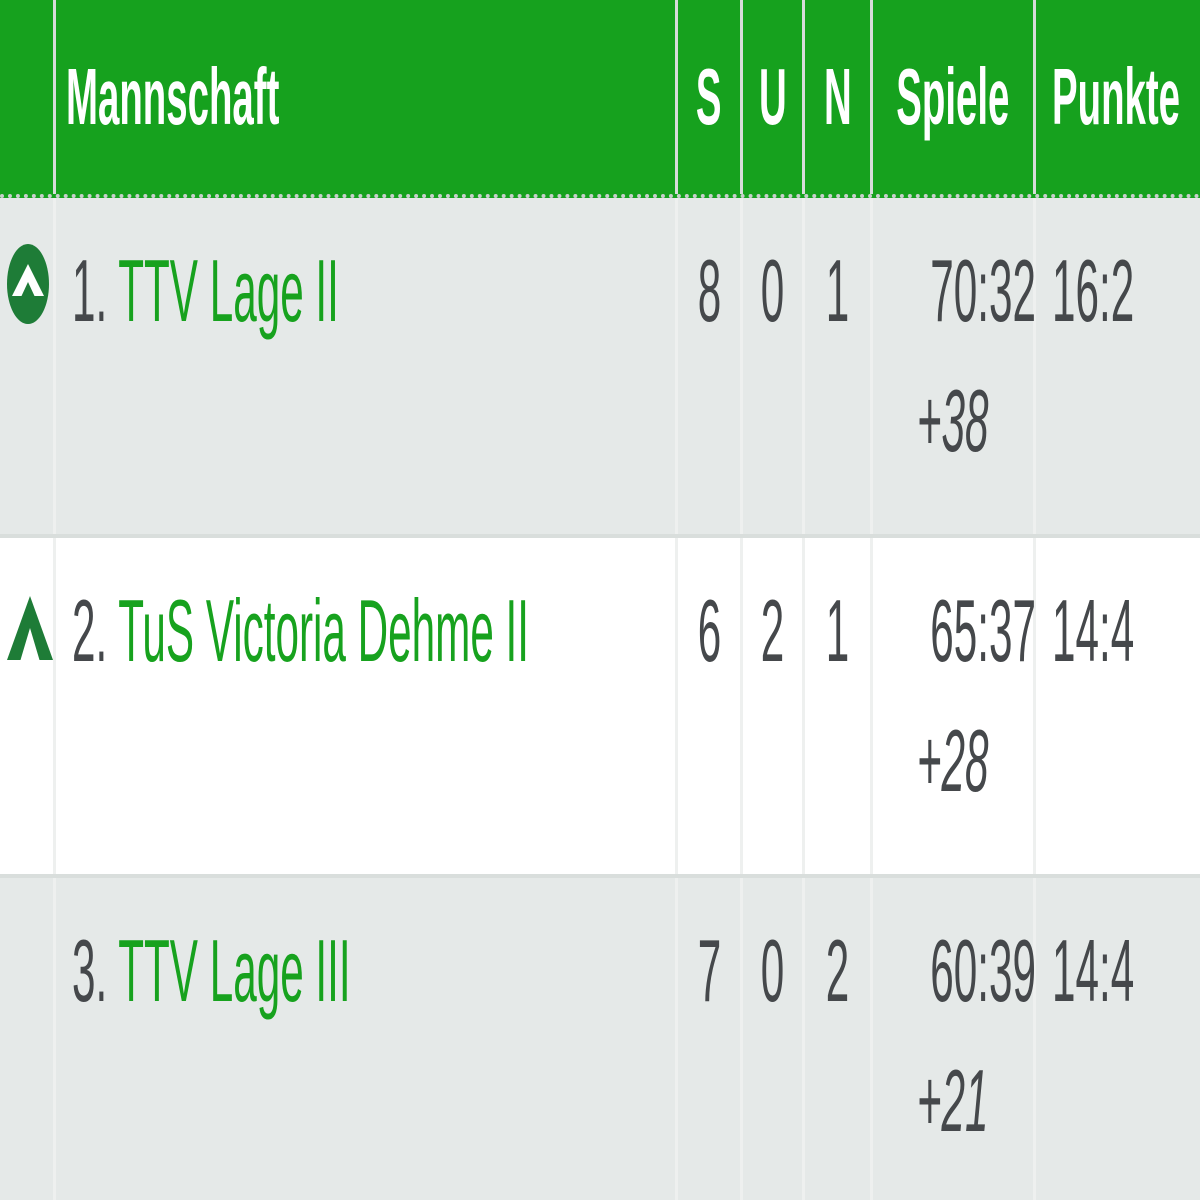 This screenshot has width=1200, height=1200. I want to click on unentschieden-value: 2, so click(772, 630).